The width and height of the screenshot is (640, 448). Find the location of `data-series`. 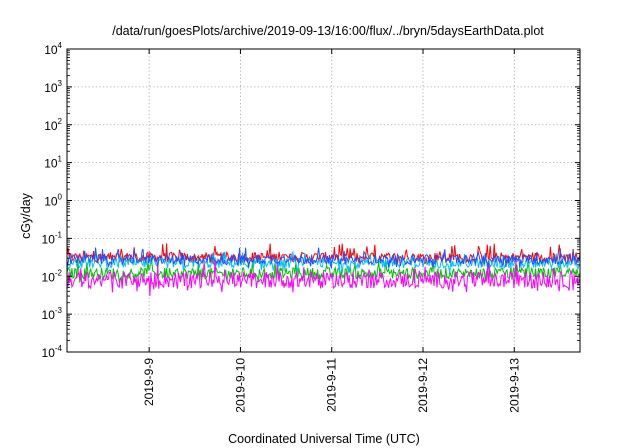

data-series is located at coordinates (323, 270).